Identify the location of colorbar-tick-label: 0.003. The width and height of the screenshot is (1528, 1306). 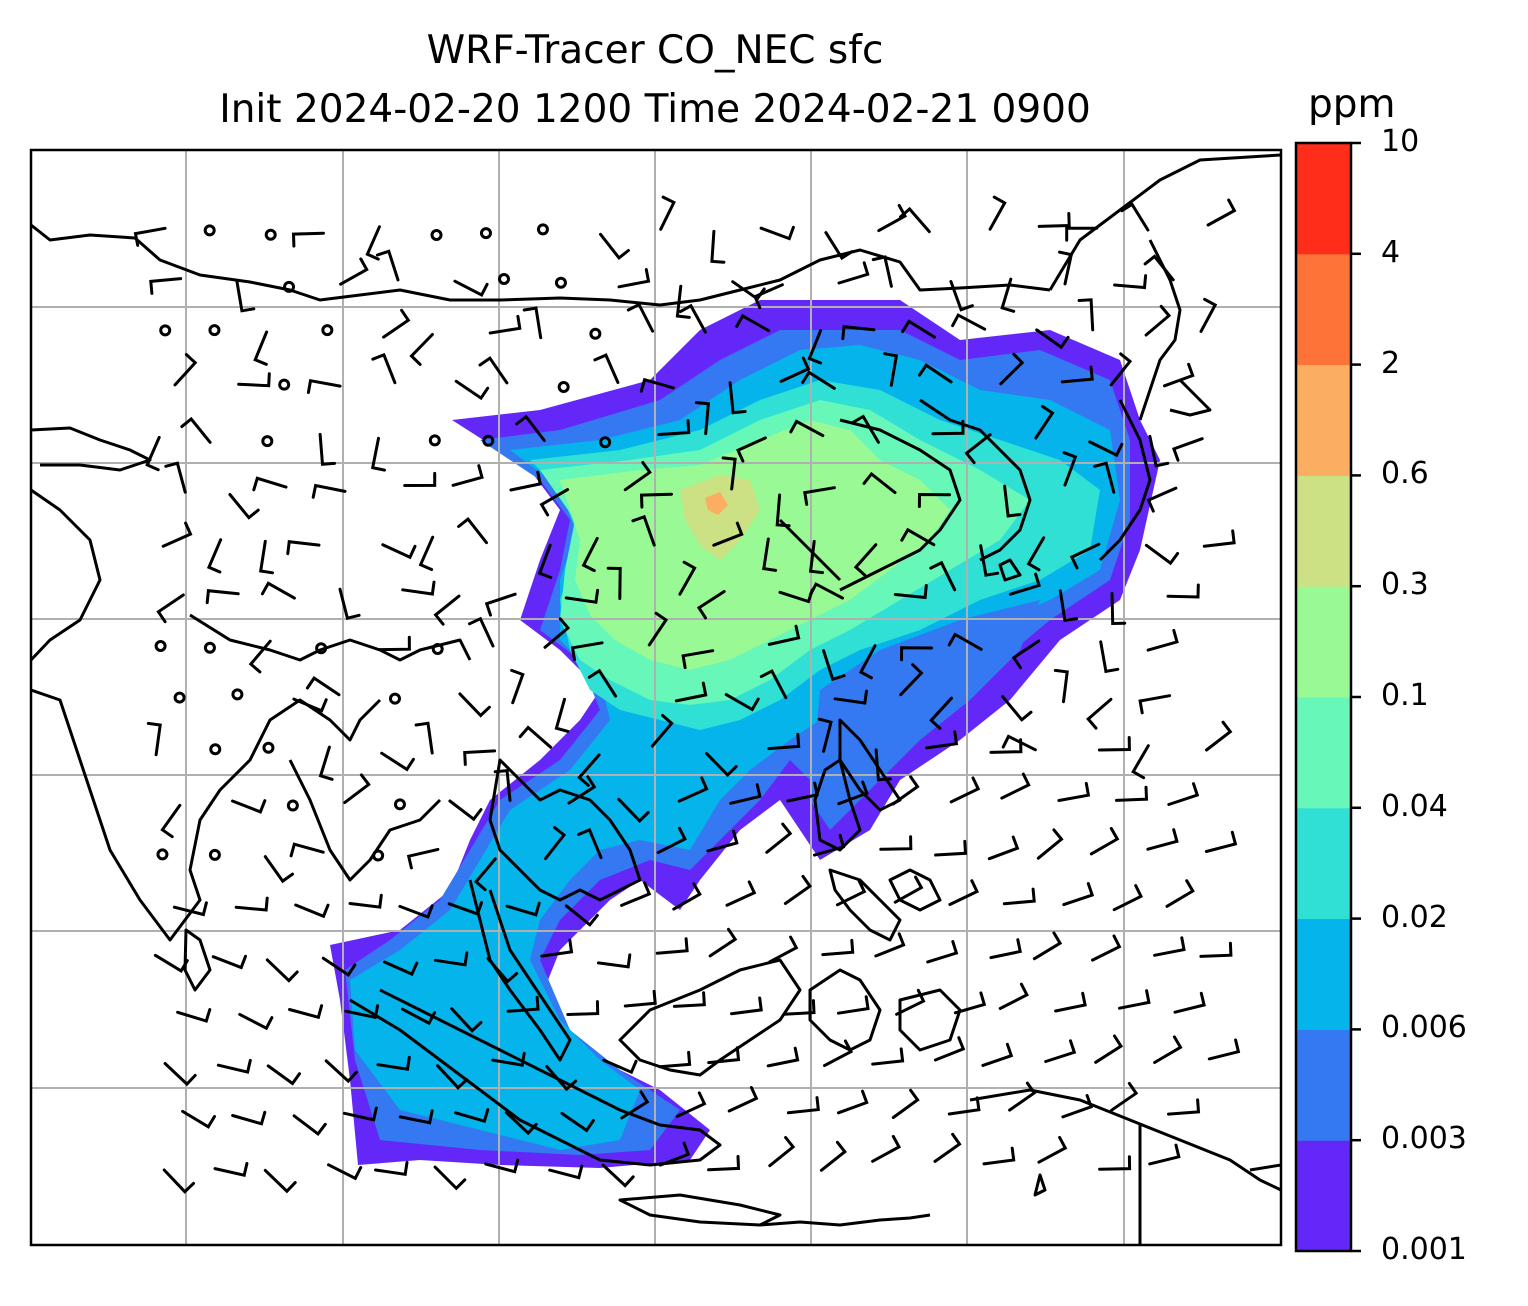
(1424, 1139).